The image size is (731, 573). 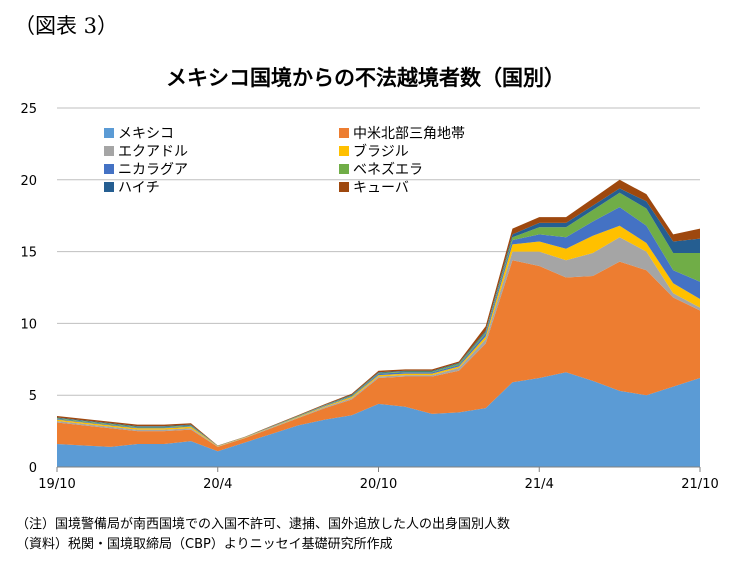 I want to click on legend-label: キューバ, so click(x=381, y=188).